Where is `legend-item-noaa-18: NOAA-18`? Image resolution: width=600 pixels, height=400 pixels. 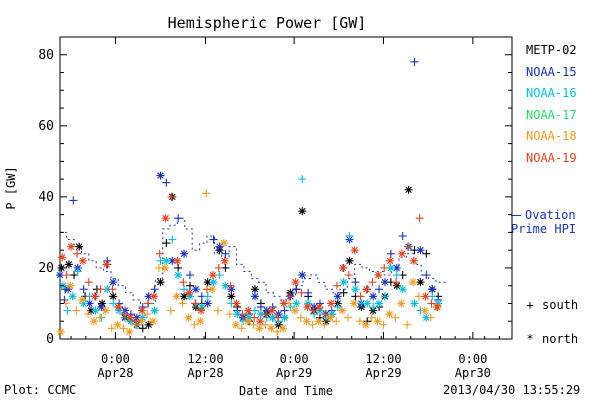 legend-item-noaa-18: NOAA-18 is located at coordinates (551, 136).